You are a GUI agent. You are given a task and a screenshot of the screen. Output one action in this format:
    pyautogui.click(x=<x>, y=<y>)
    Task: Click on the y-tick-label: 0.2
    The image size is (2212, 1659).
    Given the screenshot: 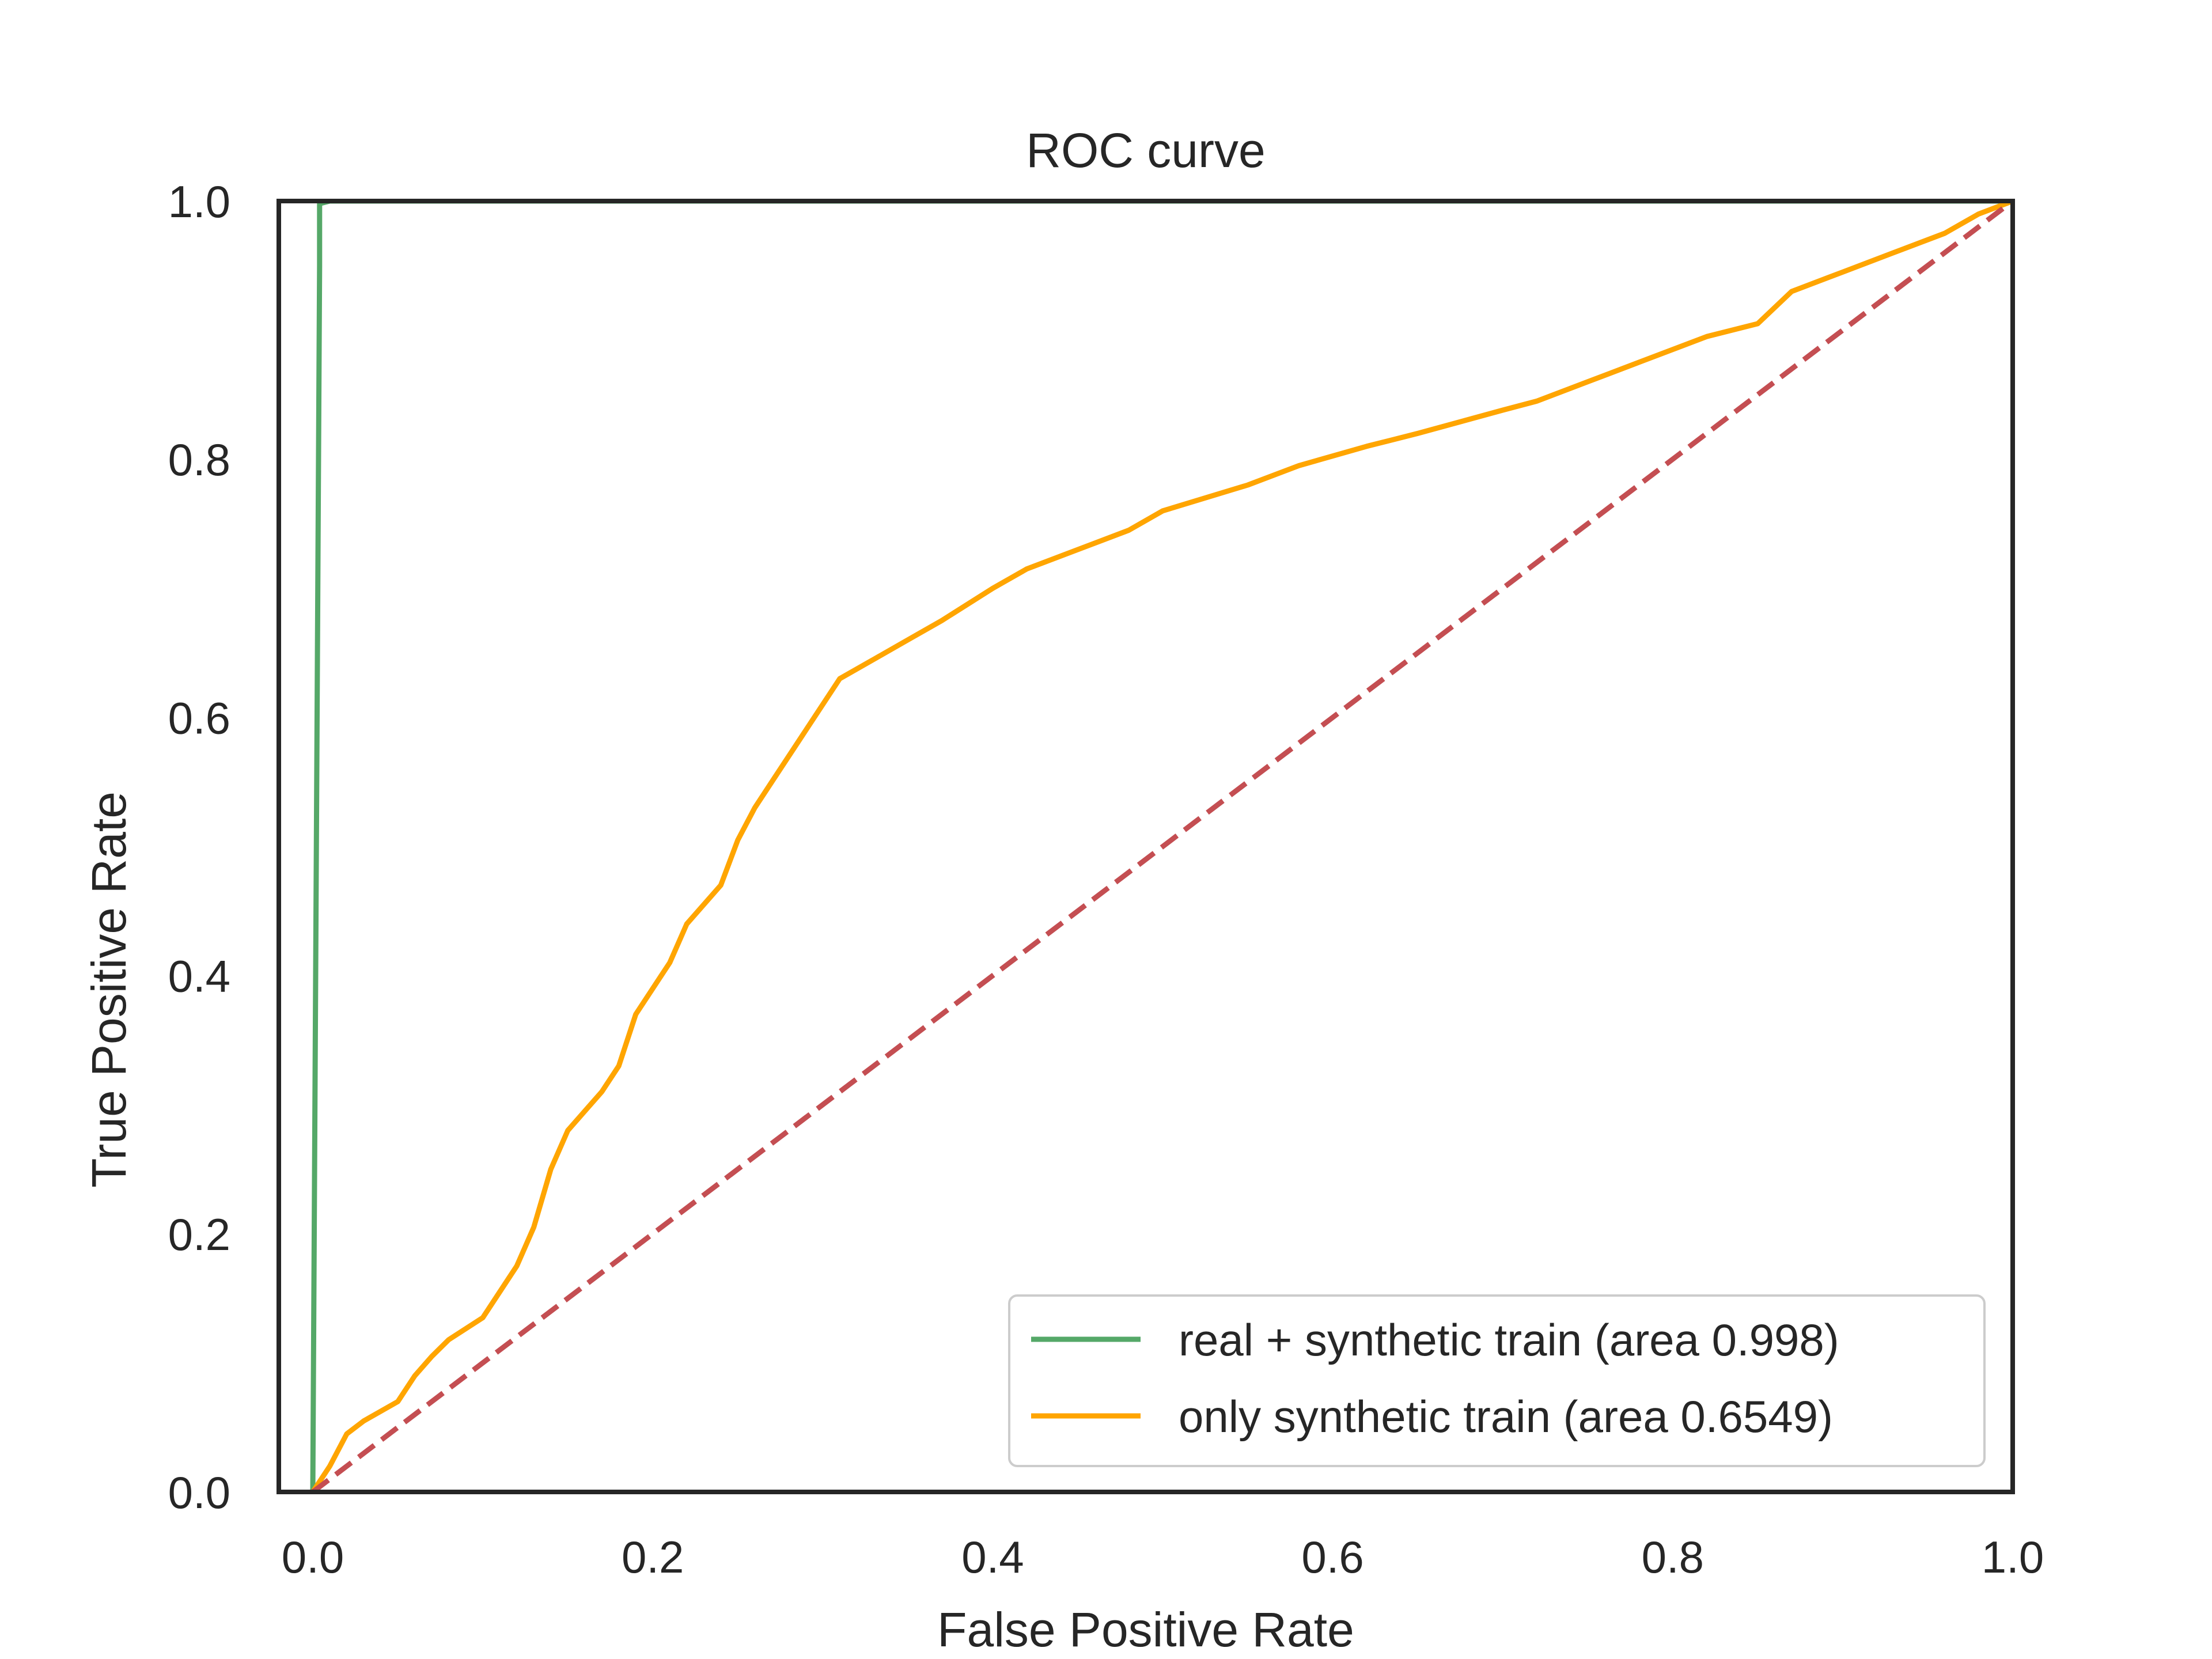 What is the action you would take?
    pyautogui.click(x=199, y=1234)
    